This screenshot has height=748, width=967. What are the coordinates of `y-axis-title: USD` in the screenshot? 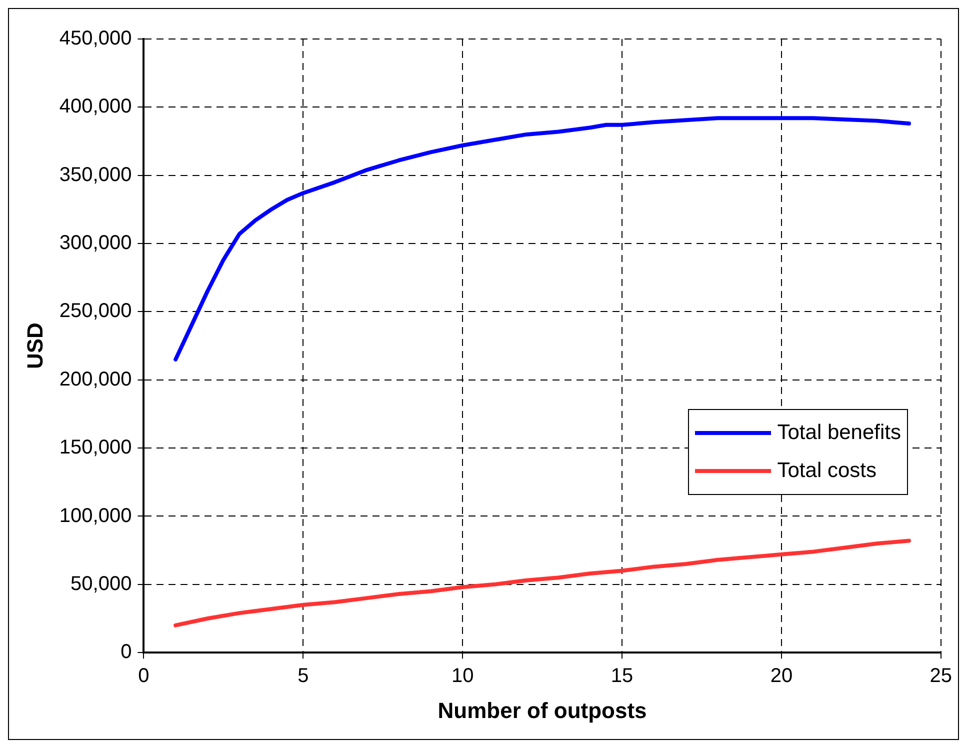 It's located at (35, 346).